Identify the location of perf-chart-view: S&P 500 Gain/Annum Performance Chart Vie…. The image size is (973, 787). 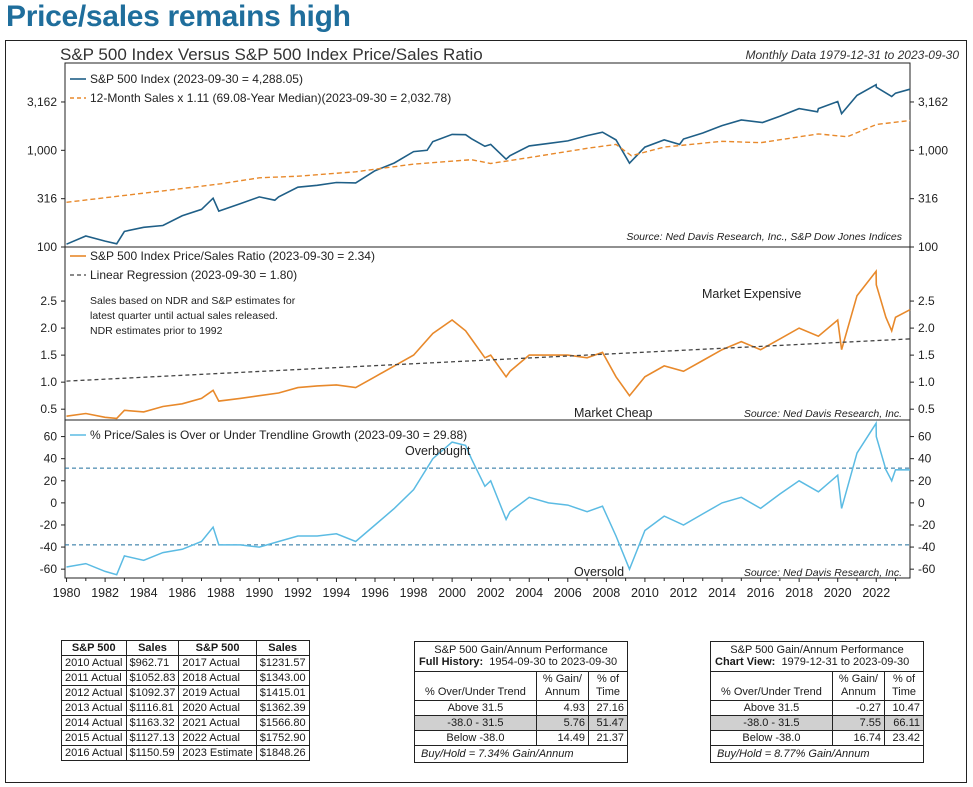
(817, 702).